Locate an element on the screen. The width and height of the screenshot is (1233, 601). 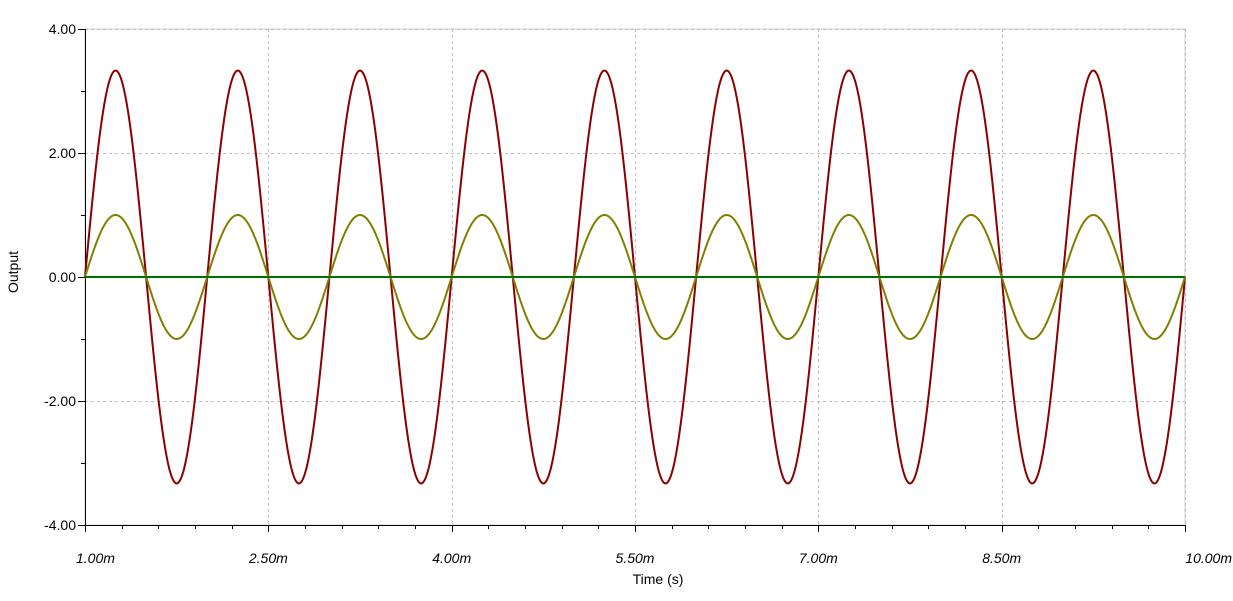
x-tick-label: 2.50m is located at coordinates (268, 558).